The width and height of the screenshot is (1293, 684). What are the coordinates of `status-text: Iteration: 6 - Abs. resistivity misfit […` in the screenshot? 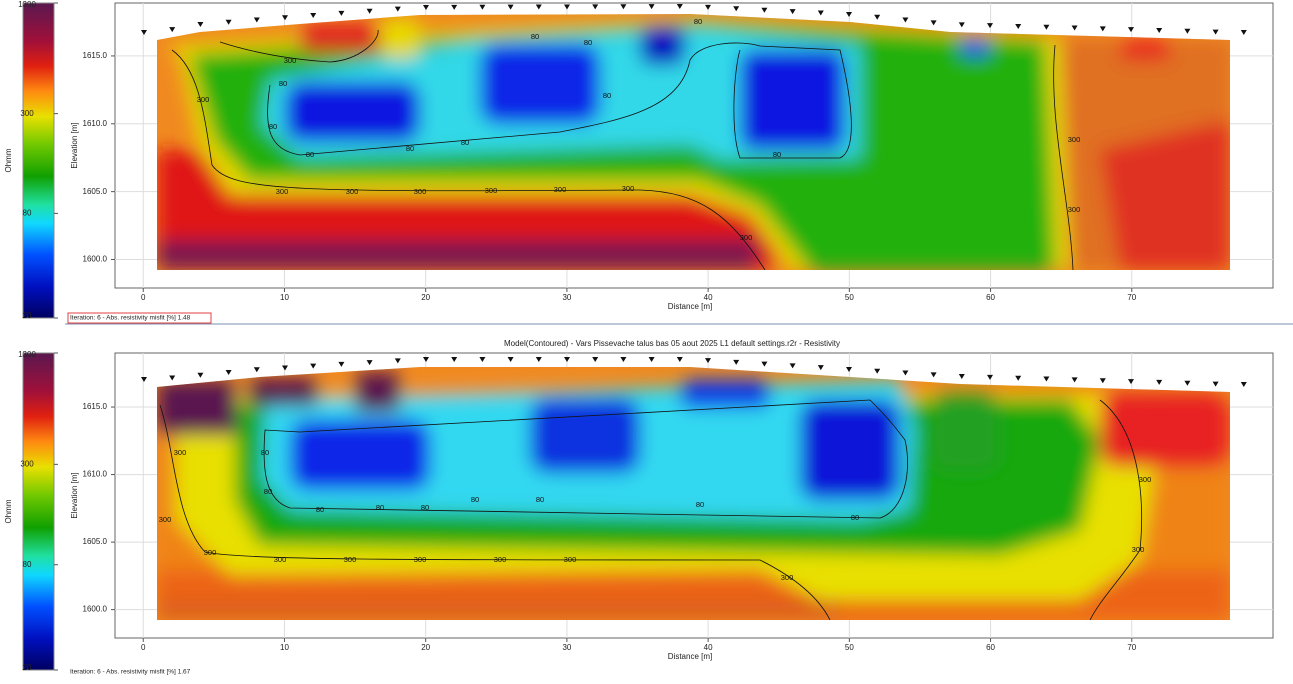 It's located at (130, 672).